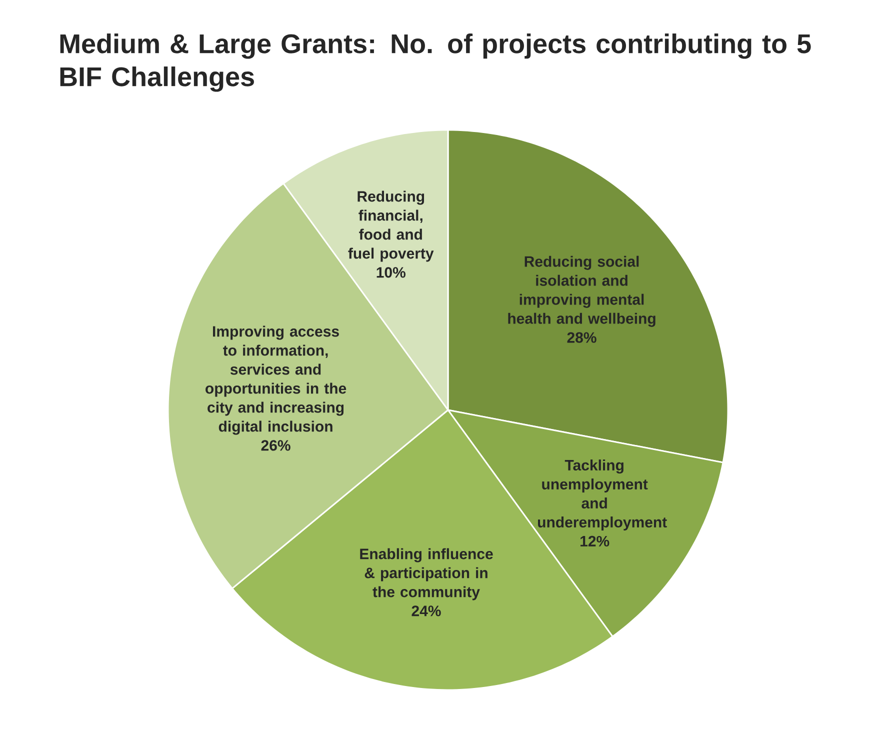  What do you see at coordinates (595, 541) in the screenshot?
I see `data-label: 12%` at bounding box center [595, 541].